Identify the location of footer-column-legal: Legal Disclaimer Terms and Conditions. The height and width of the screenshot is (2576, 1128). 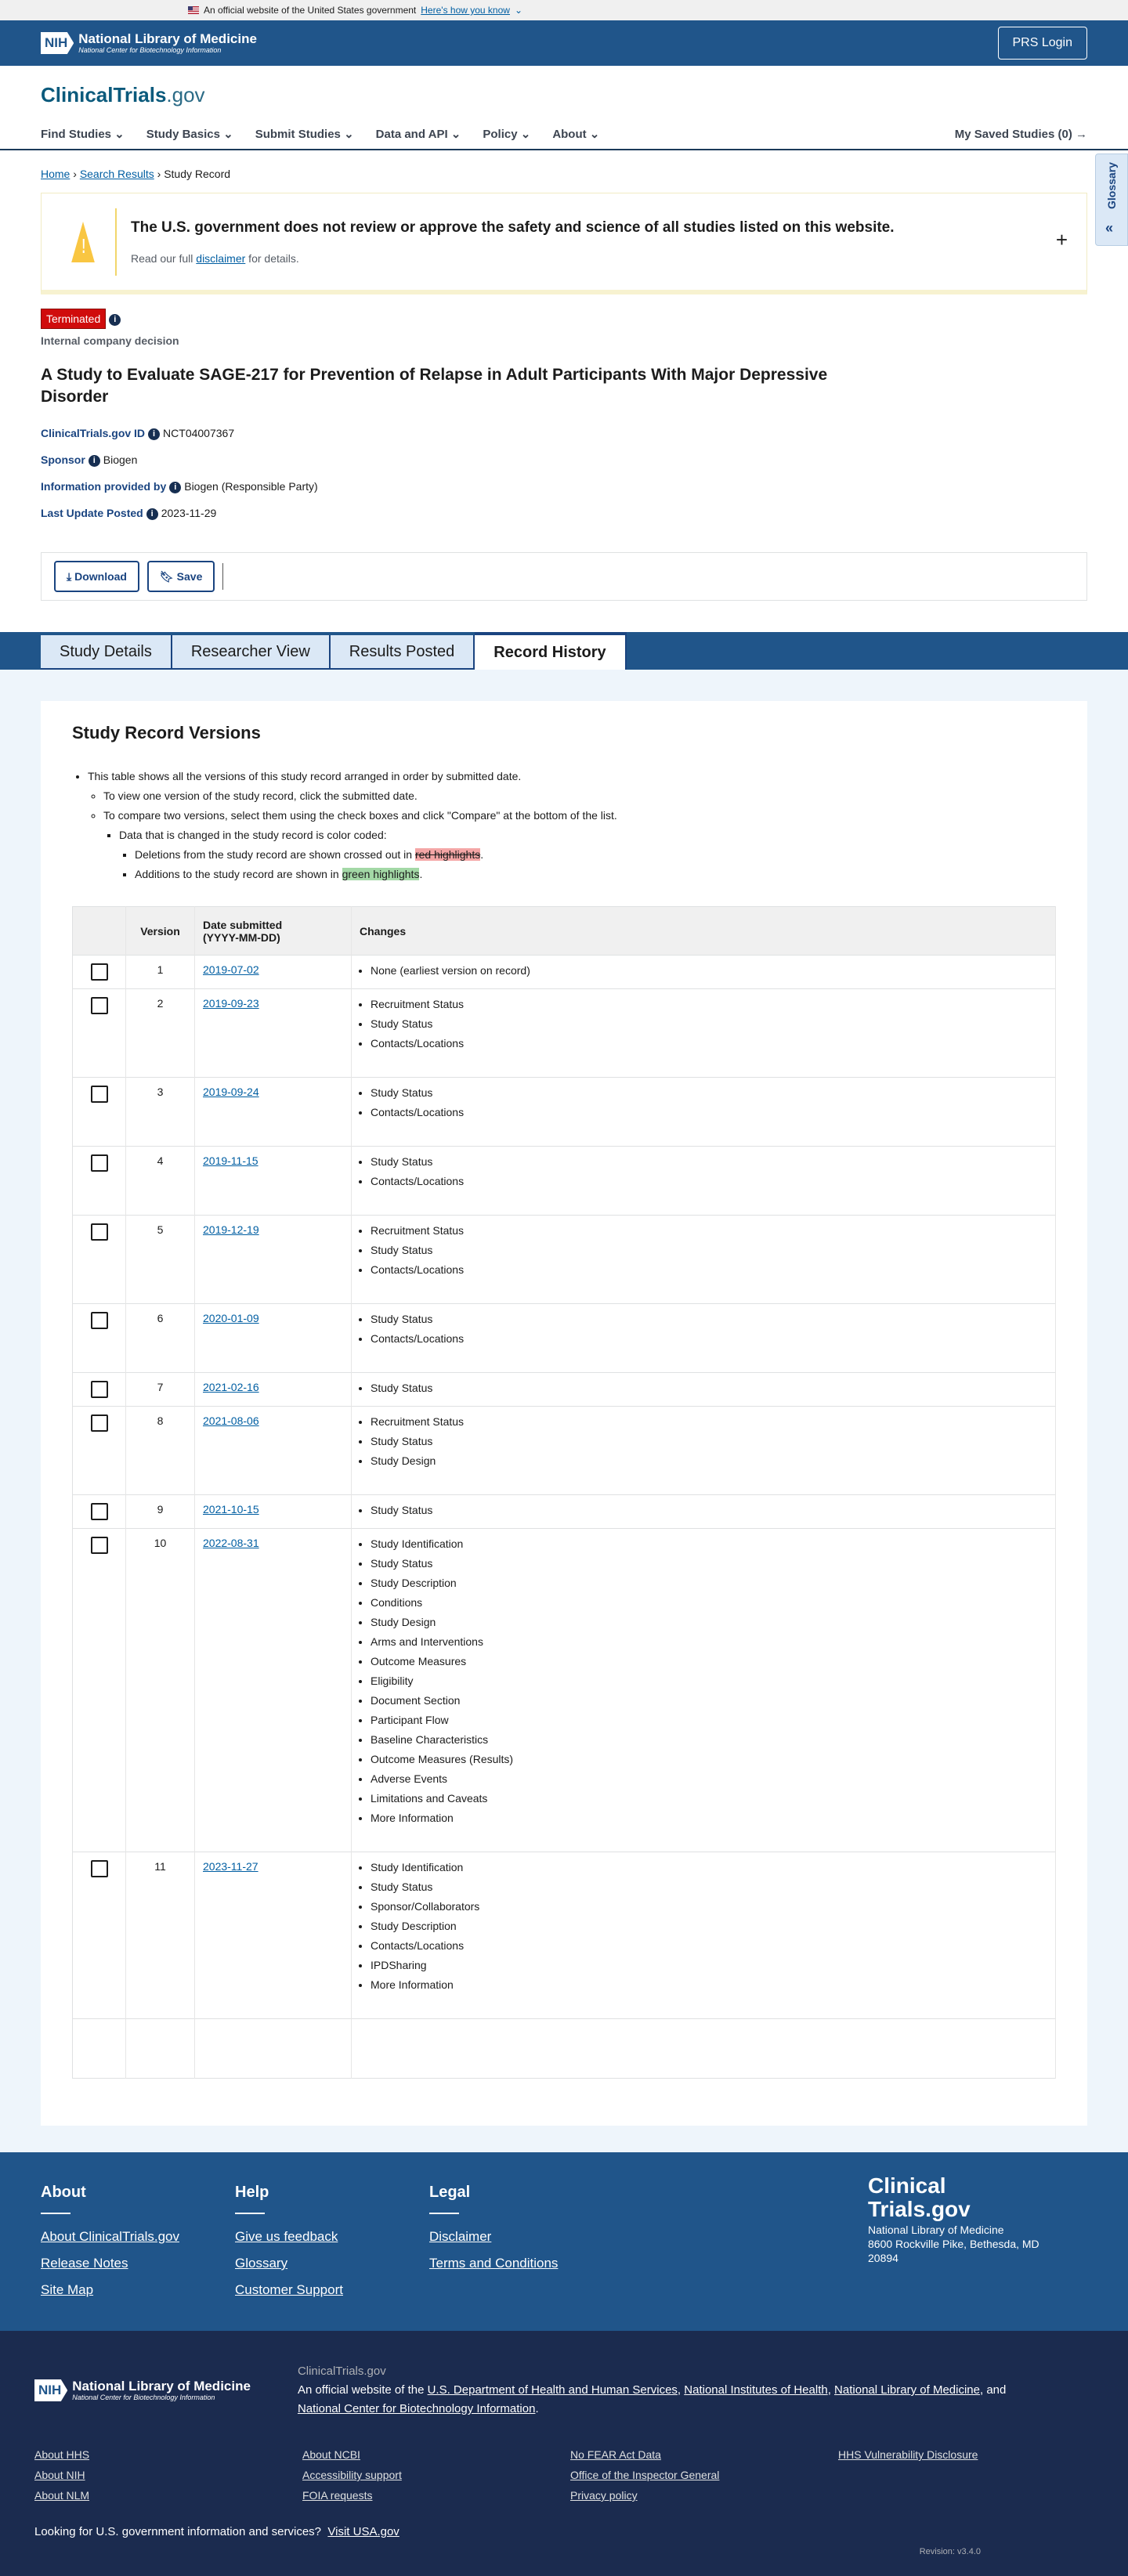
(526, 2257).